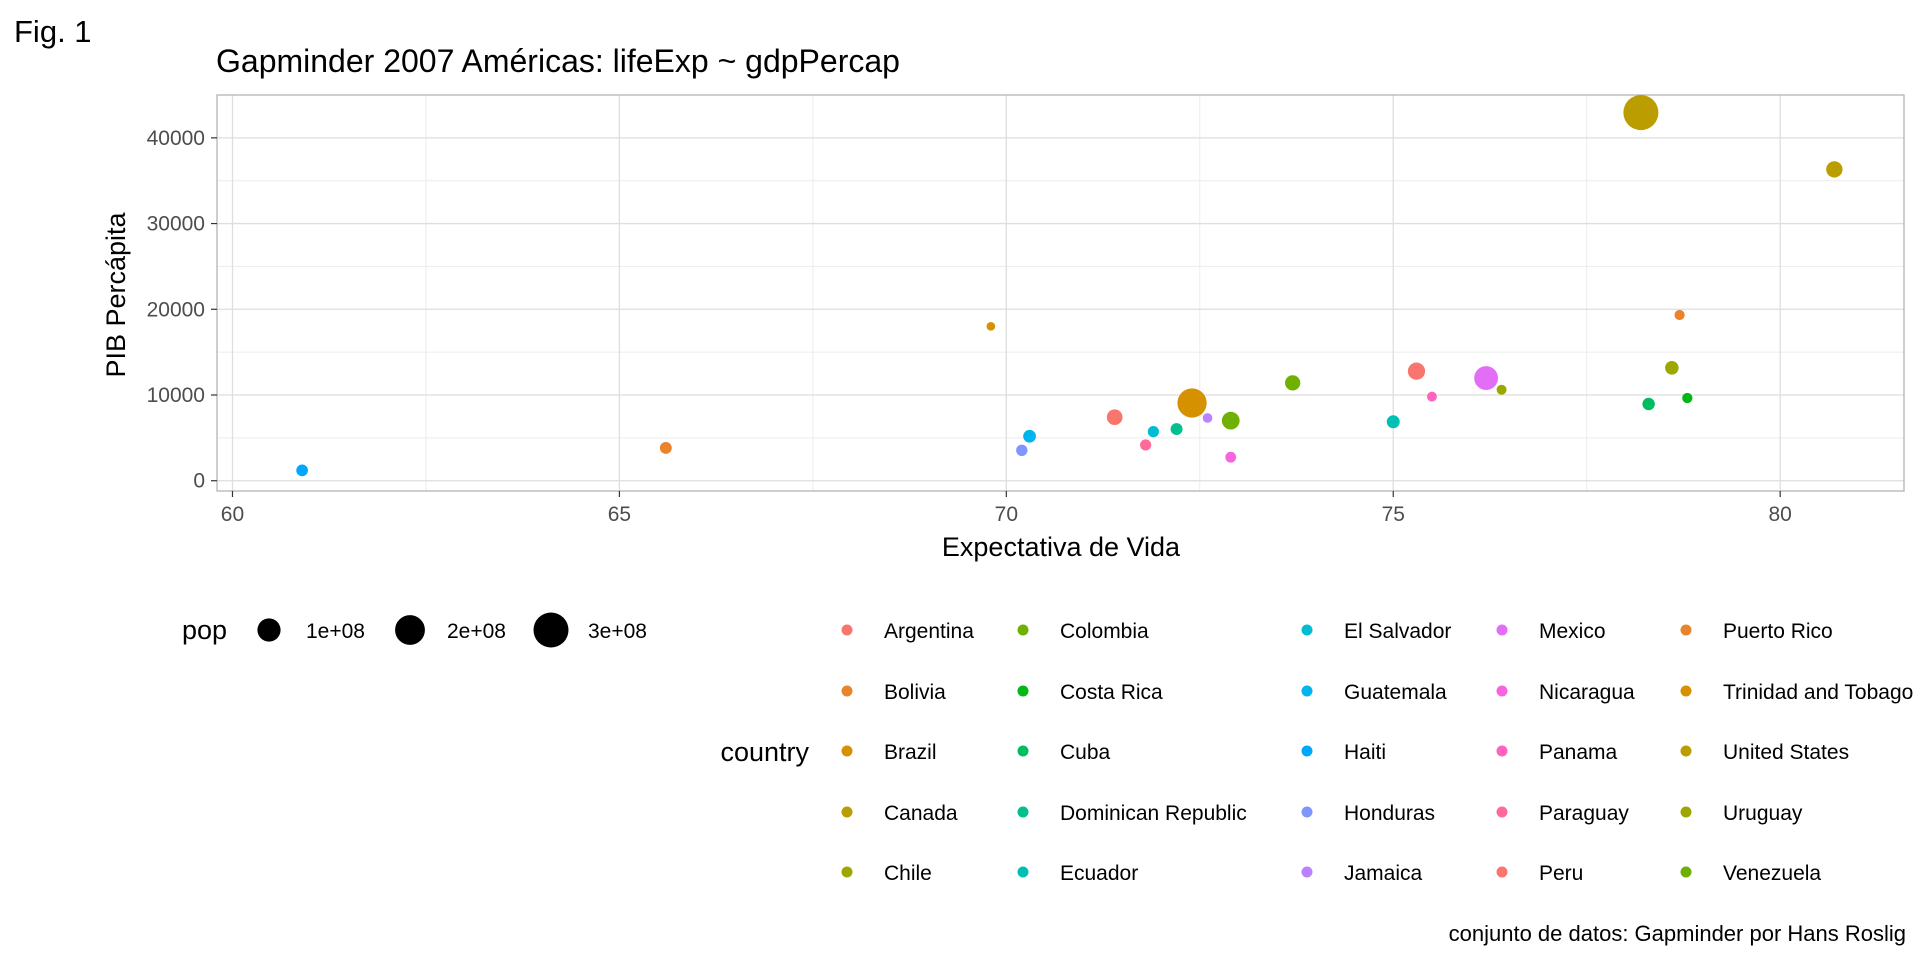  I want to click on size-legend-label: 3e+08, so click(617, 631).